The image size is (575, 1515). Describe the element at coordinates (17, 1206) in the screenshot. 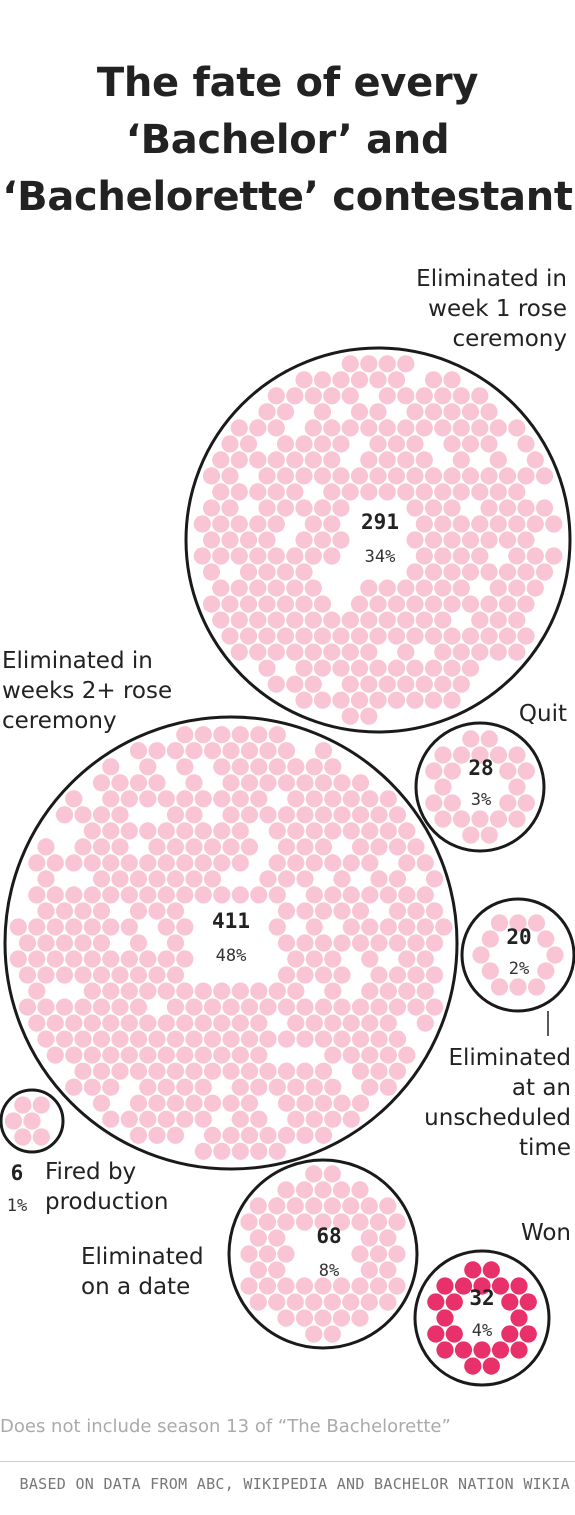

I see `percent-fired: 1%` at that location.